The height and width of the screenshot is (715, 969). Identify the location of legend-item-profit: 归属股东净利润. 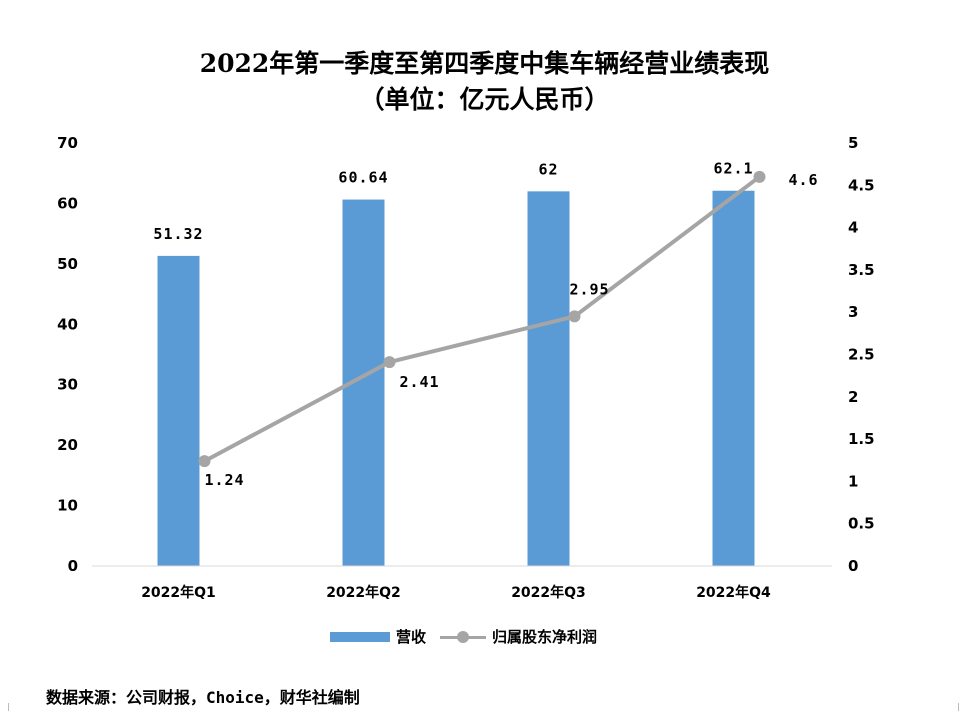
(518, 636).